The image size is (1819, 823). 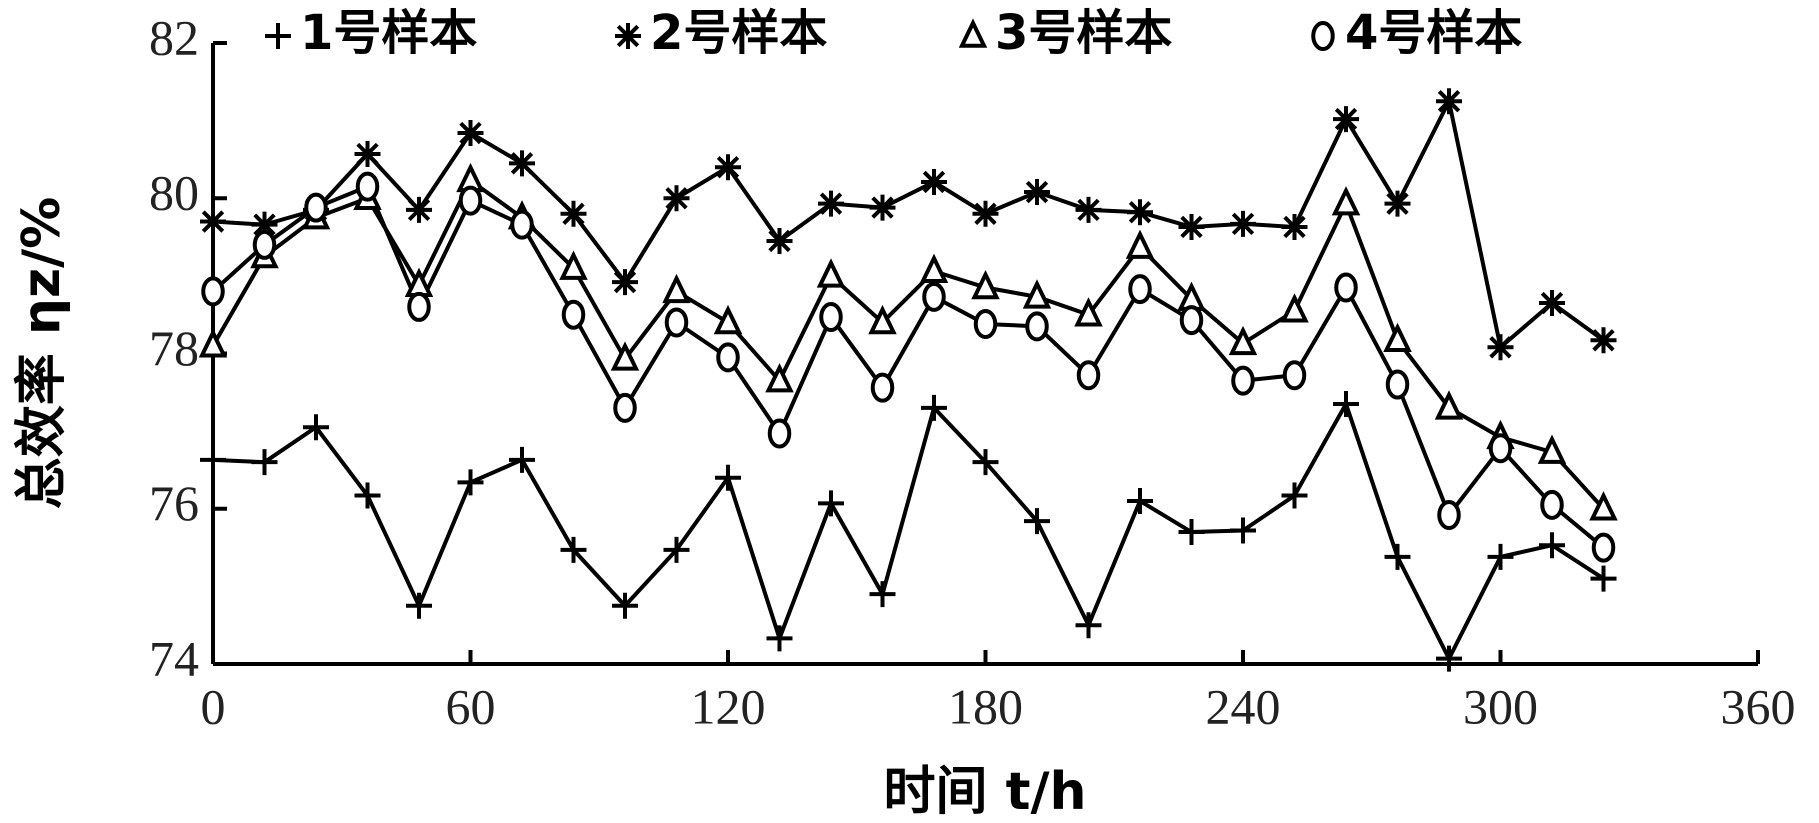 I want to click on x-tick-label: 360, so click(x=1758, y=706).